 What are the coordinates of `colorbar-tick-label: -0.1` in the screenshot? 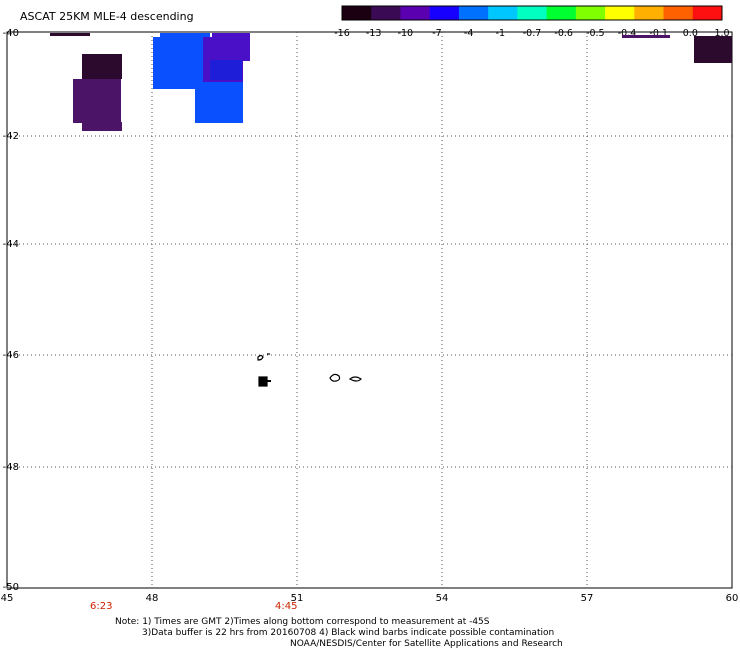 It's located at (658, 33).